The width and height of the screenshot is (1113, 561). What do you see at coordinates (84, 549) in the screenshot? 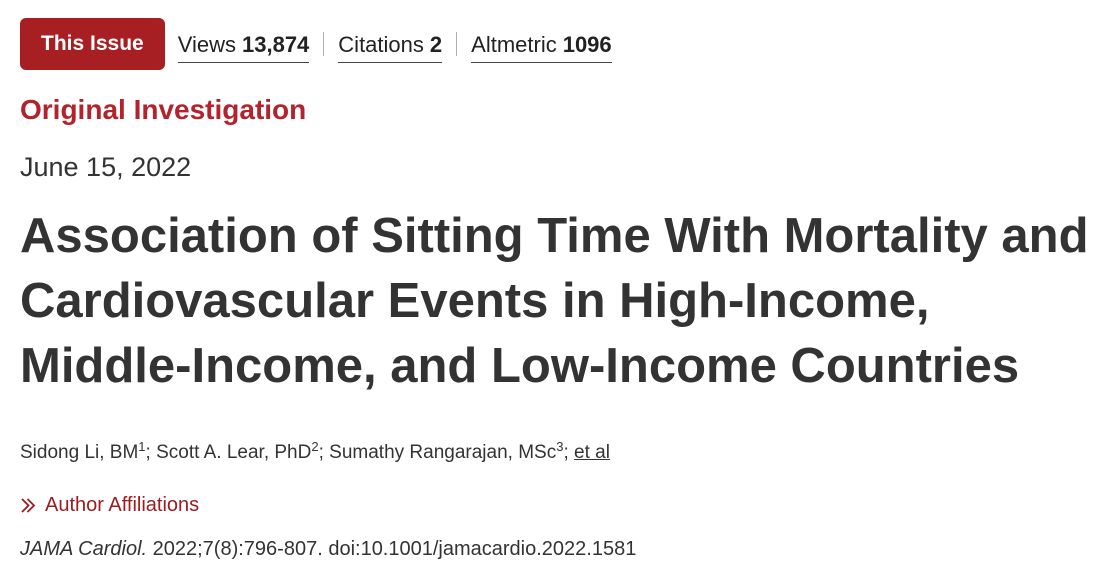
I see `journal-name: JAMA Cardiol.` at bounding box center [84, 549].